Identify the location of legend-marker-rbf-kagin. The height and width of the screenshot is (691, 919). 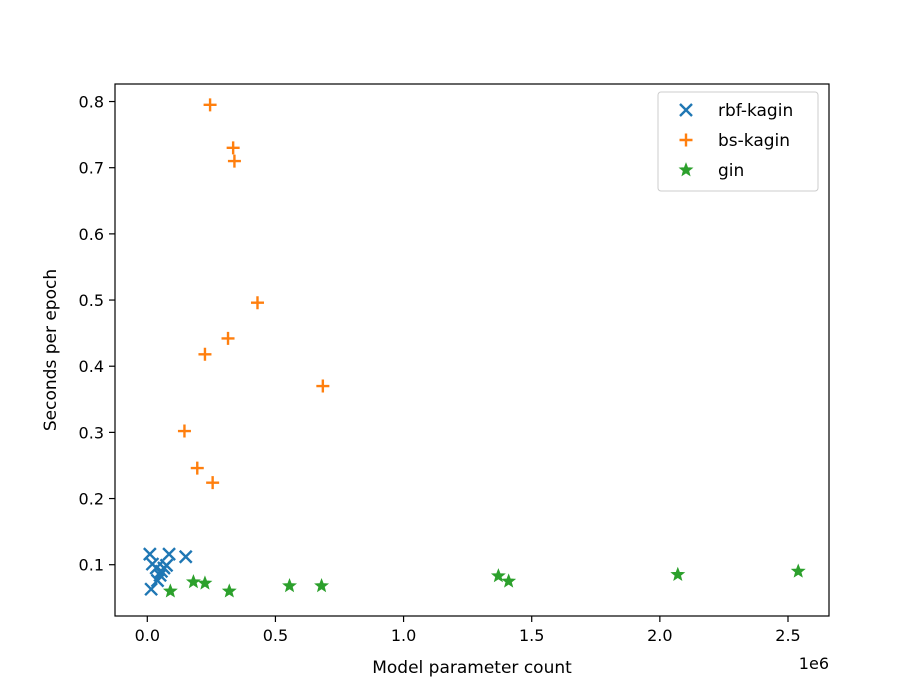
(686, 110).